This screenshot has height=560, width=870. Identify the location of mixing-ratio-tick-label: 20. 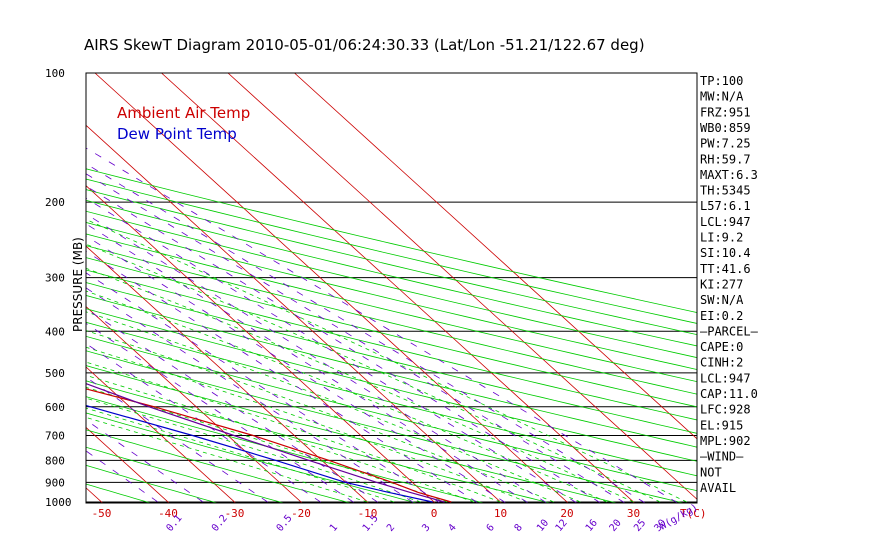
(616, 526).